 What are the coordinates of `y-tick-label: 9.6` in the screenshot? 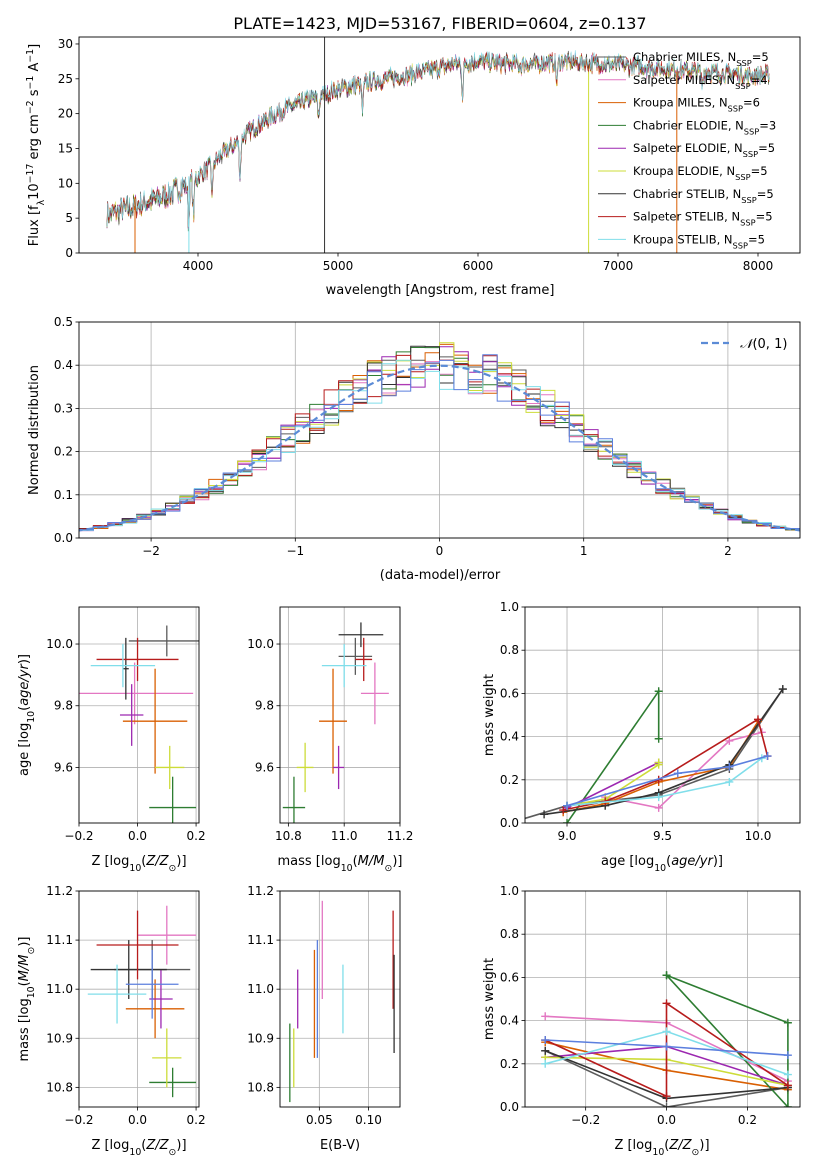 It's located at (63, 767).